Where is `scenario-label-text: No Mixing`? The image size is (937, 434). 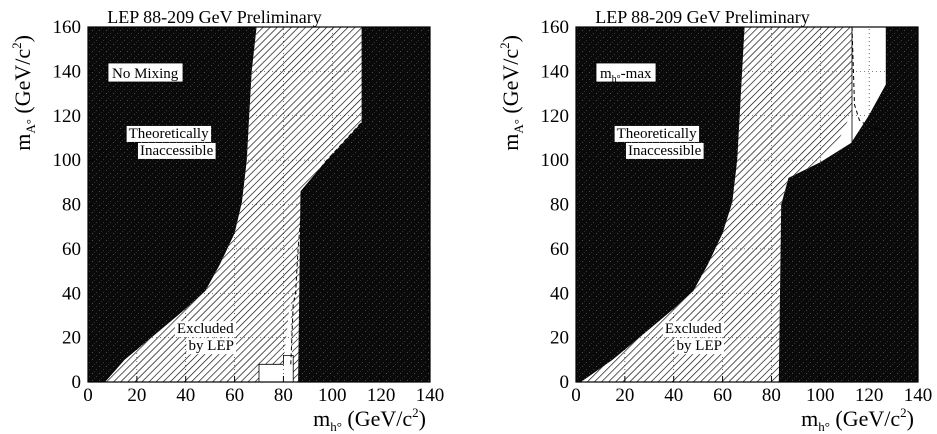 scenario-label-text: No Mixing is located at coordinates (145, 74).